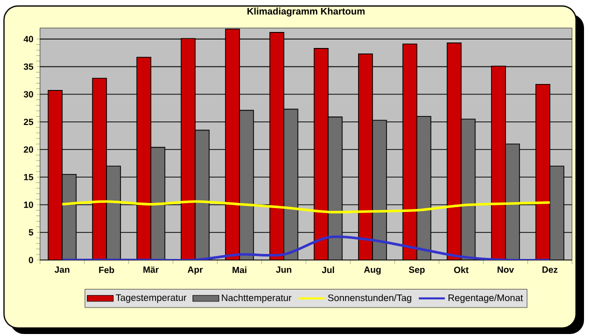  Describe the element at coordinates (485, 299) in the screenshot. I see `legend-label: Regentage/Monat` at that location.